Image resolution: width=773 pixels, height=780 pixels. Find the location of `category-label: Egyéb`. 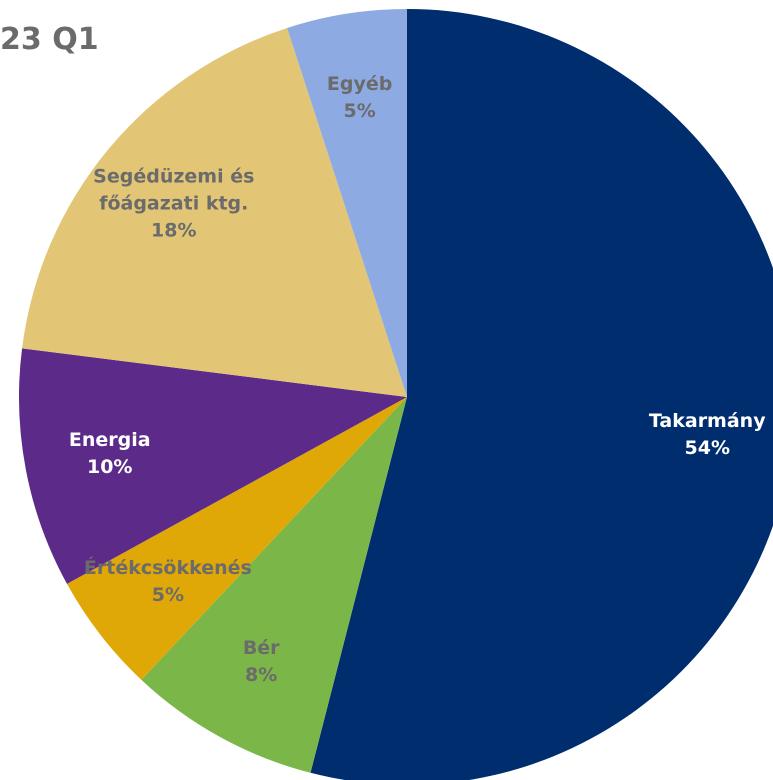

category-label: Egyéb is located at coordinates (359, 84).